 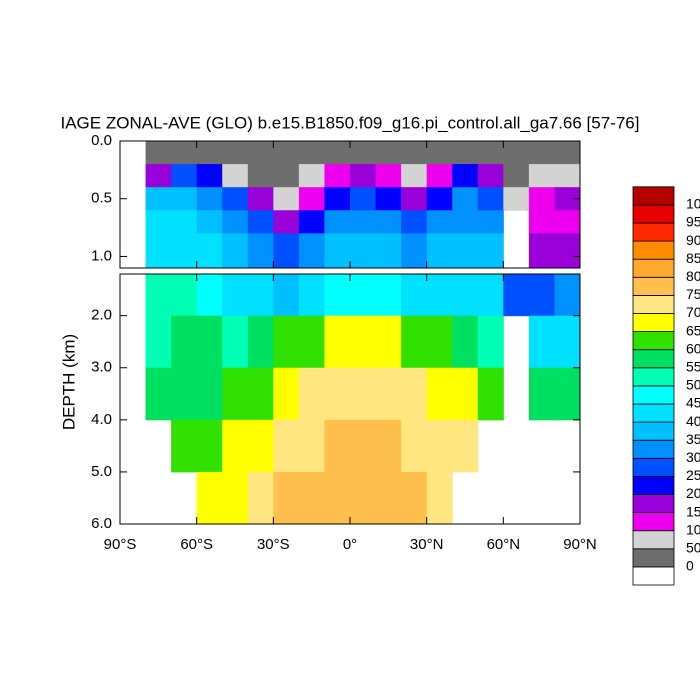 What do you see at coordinates (693, 403) in the screenshot?
I see `colorbar-label: 450` at bounding box center [693, 403].